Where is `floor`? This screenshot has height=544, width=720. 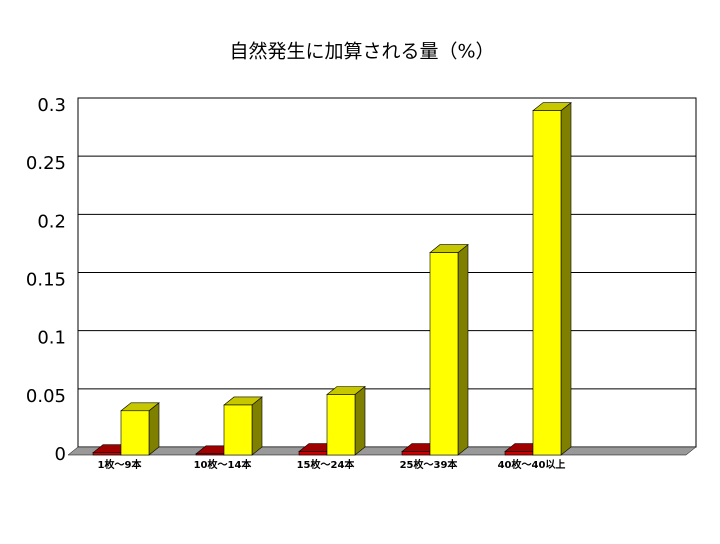 floor is located at coordinates (382, 451).